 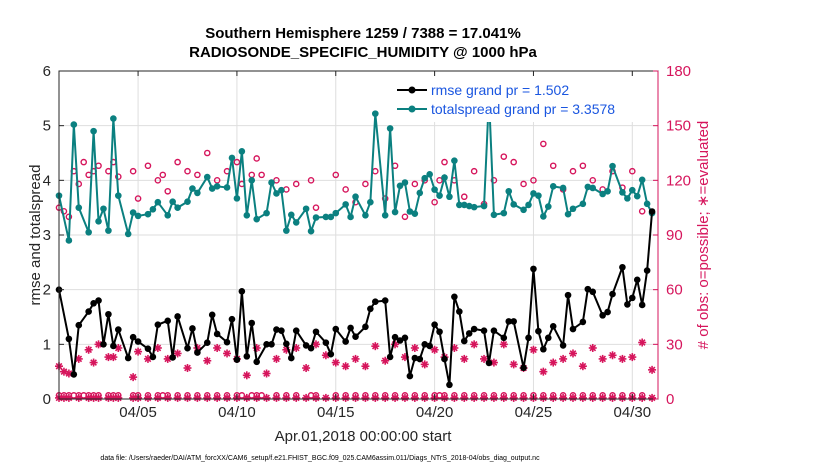 I want to click on x-axis-label: Apr.01,2018 00:00:00 start, so click(x=364, y=436).